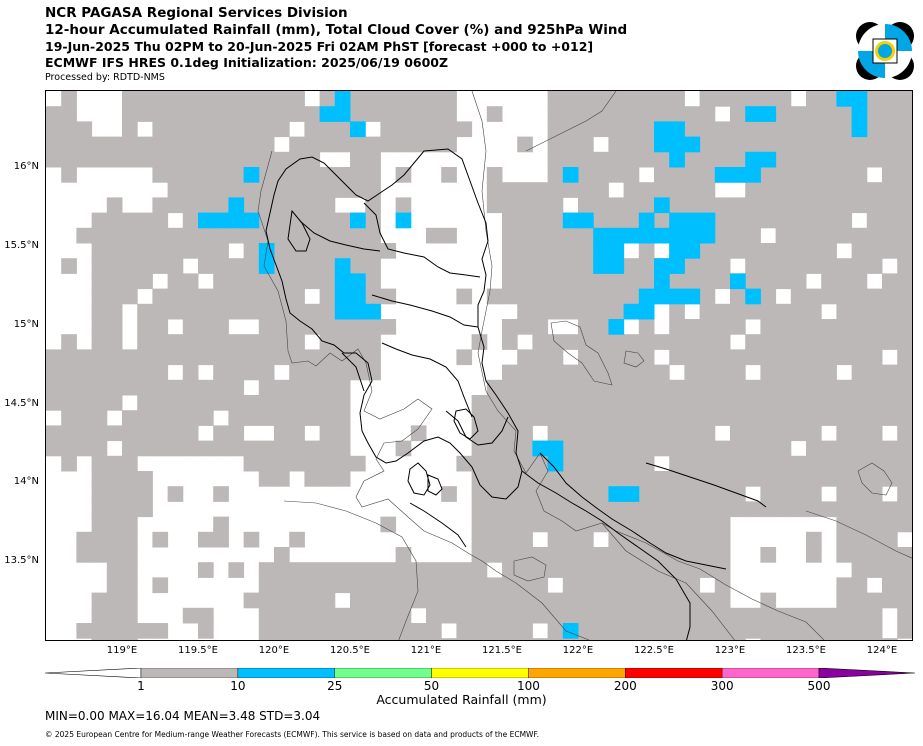 The height and width of the screenshot is (746, 923). What do you see at coordinates (286, 673) in the screenshot?
I see `colorbar-segment` at bounding box center [286, 673].